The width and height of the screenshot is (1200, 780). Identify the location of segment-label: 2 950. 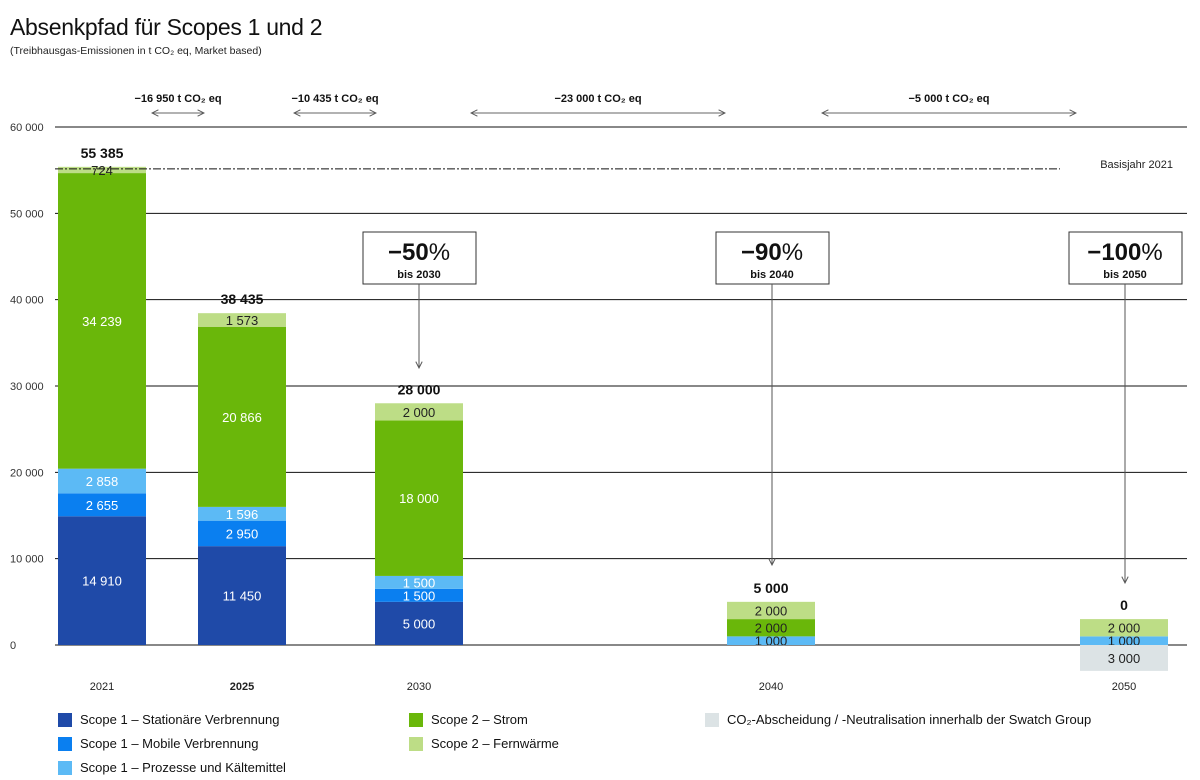
(242, 533).